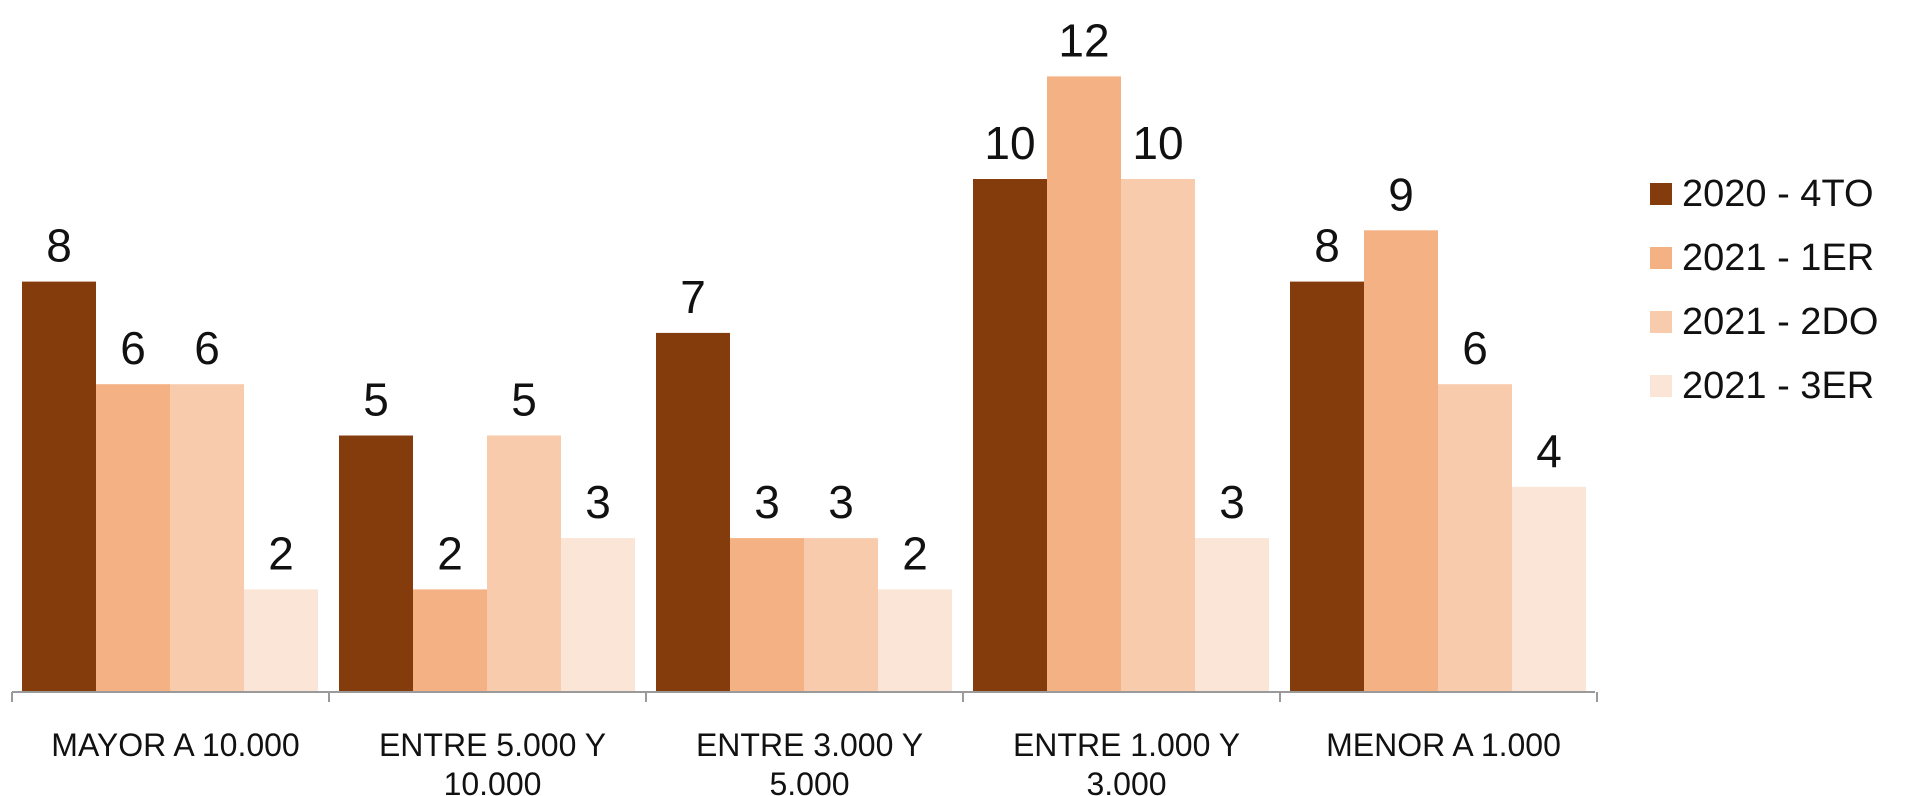  I want to click on legend-item: 2021 - 3ER, so click(1764, 386).